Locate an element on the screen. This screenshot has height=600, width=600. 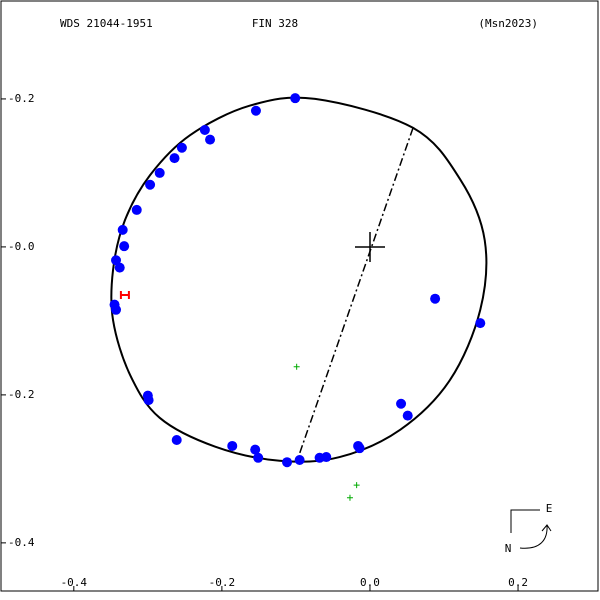
header-right: (Msn2023) is located at coordinates (508, 23).